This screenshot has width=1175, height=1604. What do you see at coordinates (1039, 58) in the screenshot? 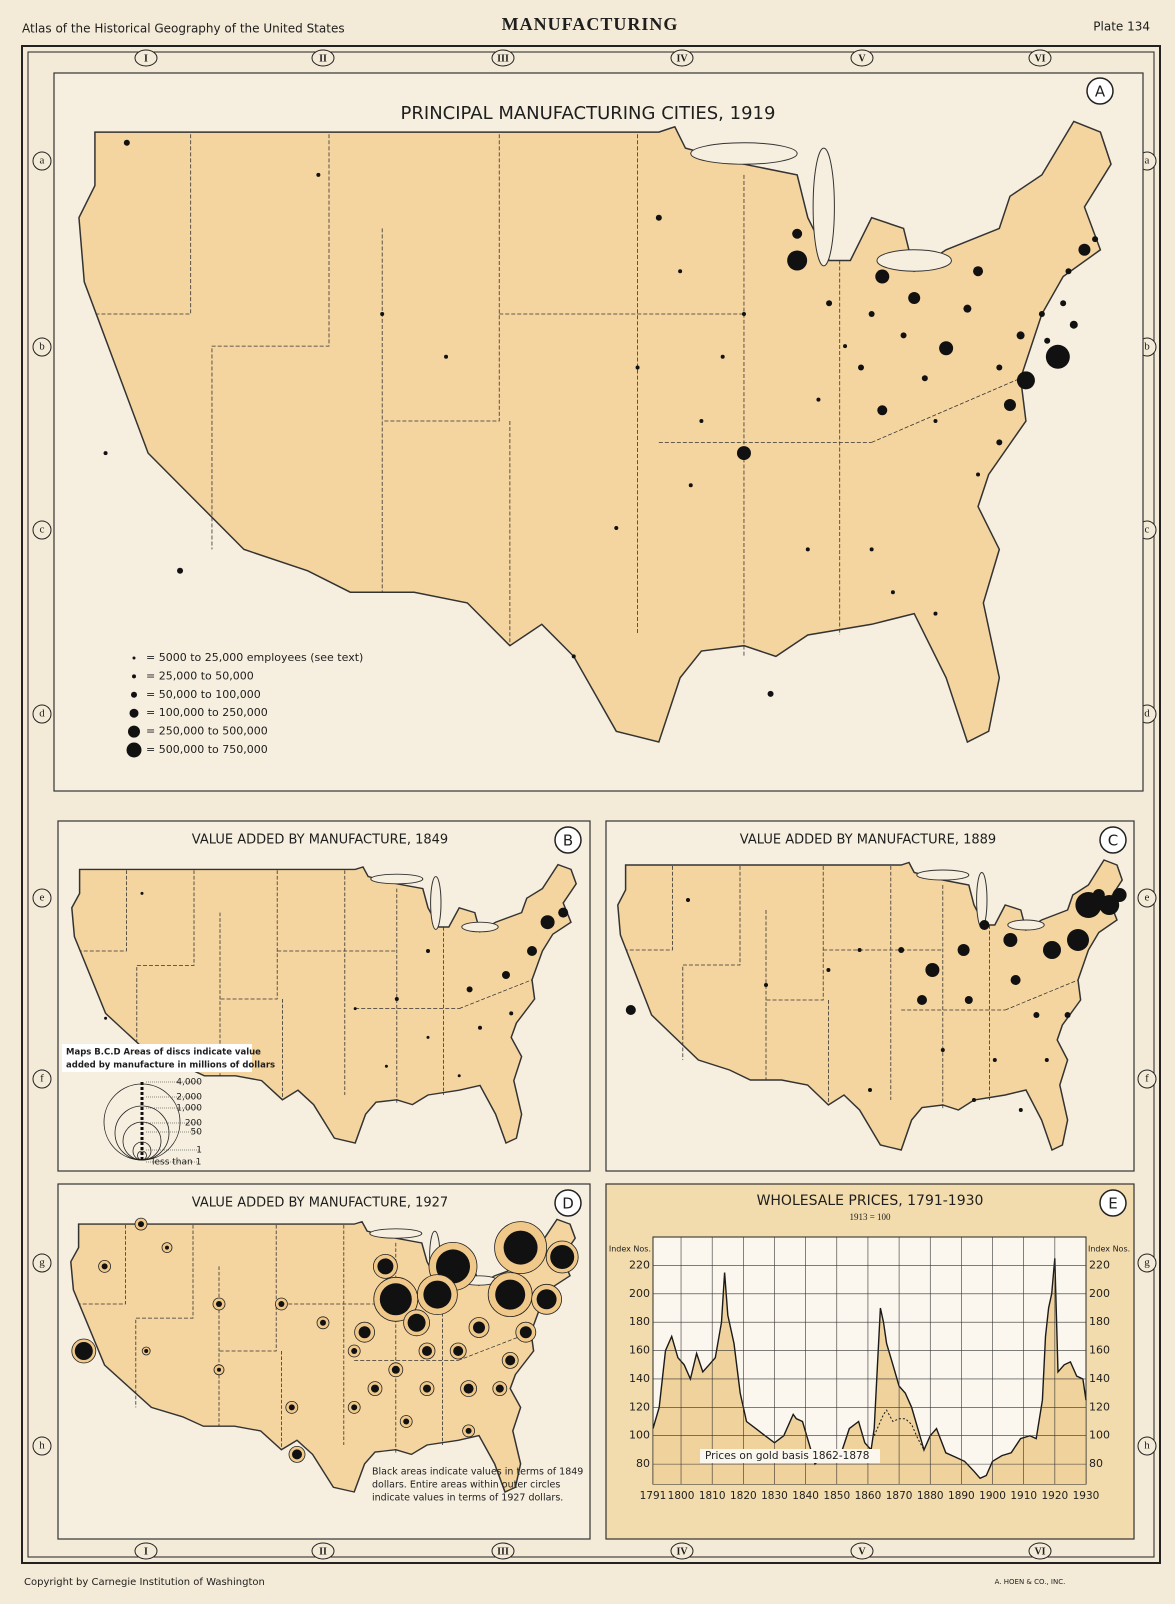
I see `grid-column-label: VI` at bounding box center [1039, 58].